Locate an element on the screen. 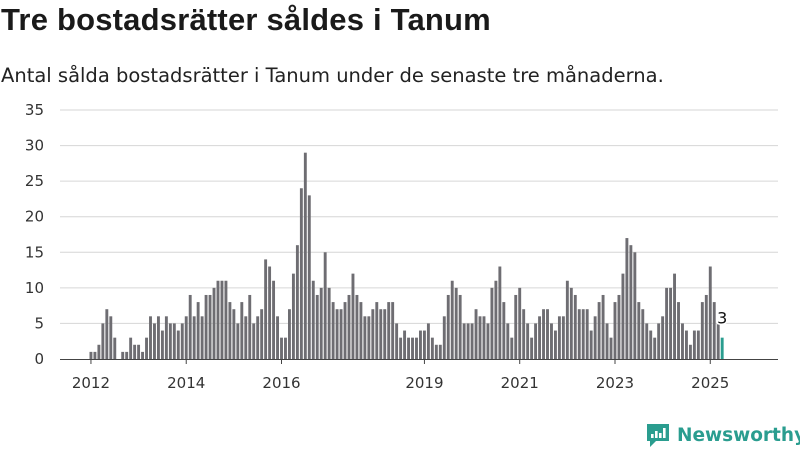 The height and width of the screenshot is (450, 800). y-tick-label: 0 is located at coordinates (39, 359).